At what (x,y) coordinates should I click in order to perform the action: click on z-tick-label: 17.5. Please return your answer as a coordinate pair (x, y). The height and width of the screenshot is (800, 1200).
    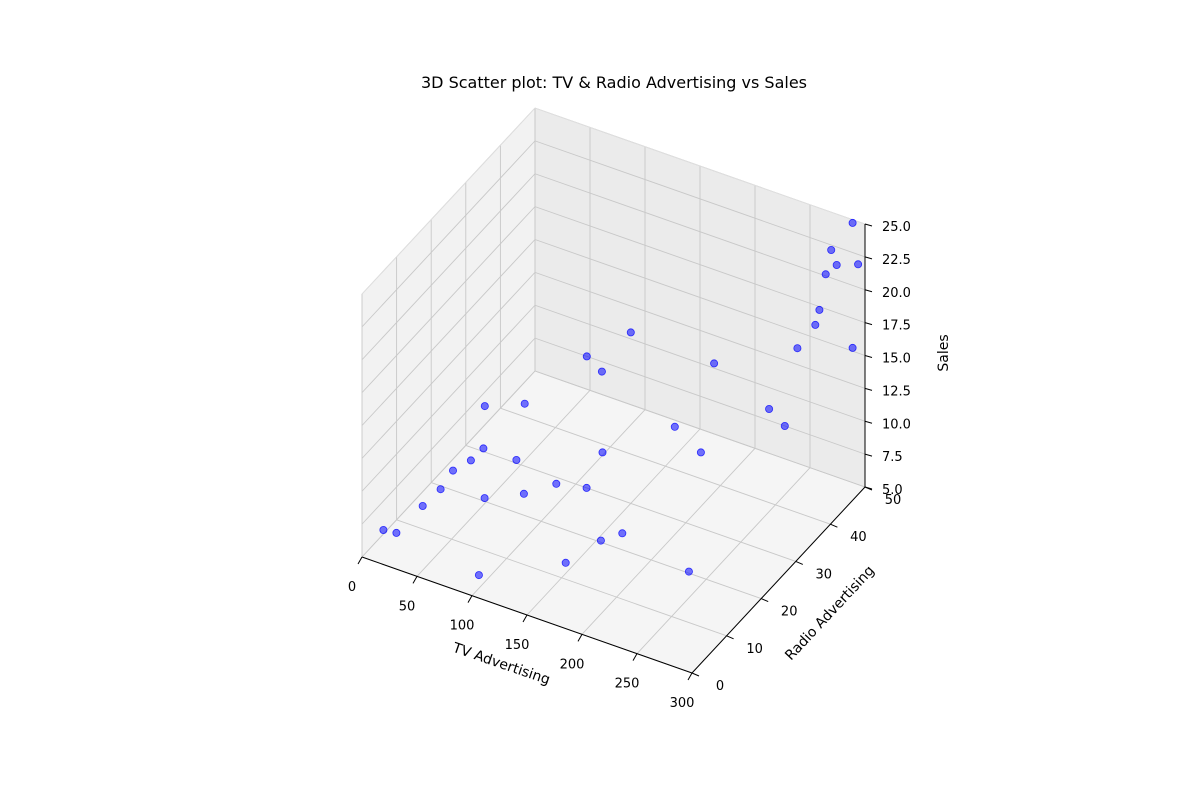
    Looking at the image, I should click on (896, 326).